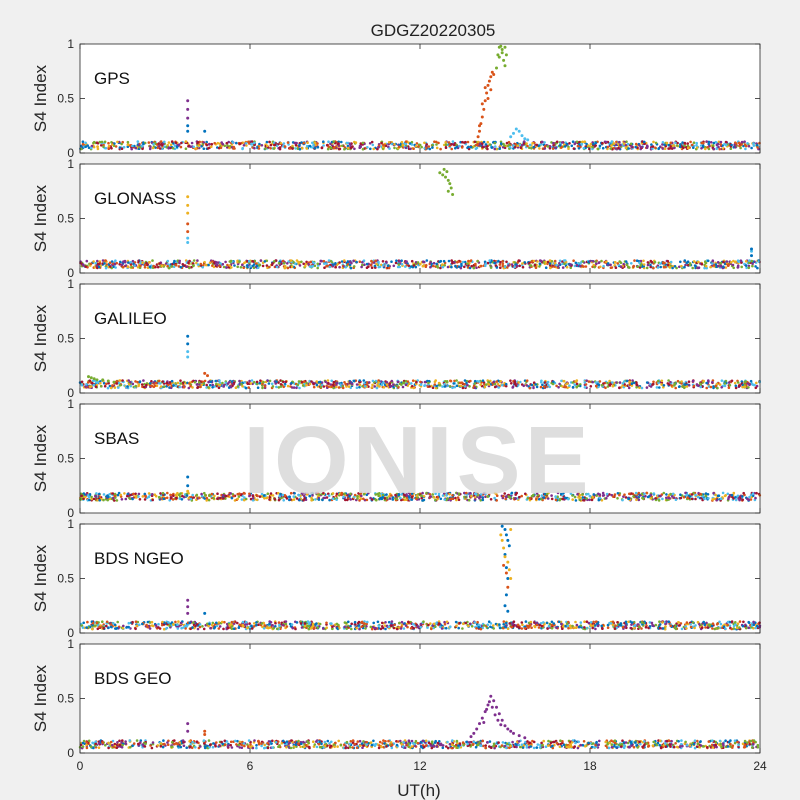 The height and width of the screenshot is (800, 800). I want to click on plot-area, so click(420, 218).